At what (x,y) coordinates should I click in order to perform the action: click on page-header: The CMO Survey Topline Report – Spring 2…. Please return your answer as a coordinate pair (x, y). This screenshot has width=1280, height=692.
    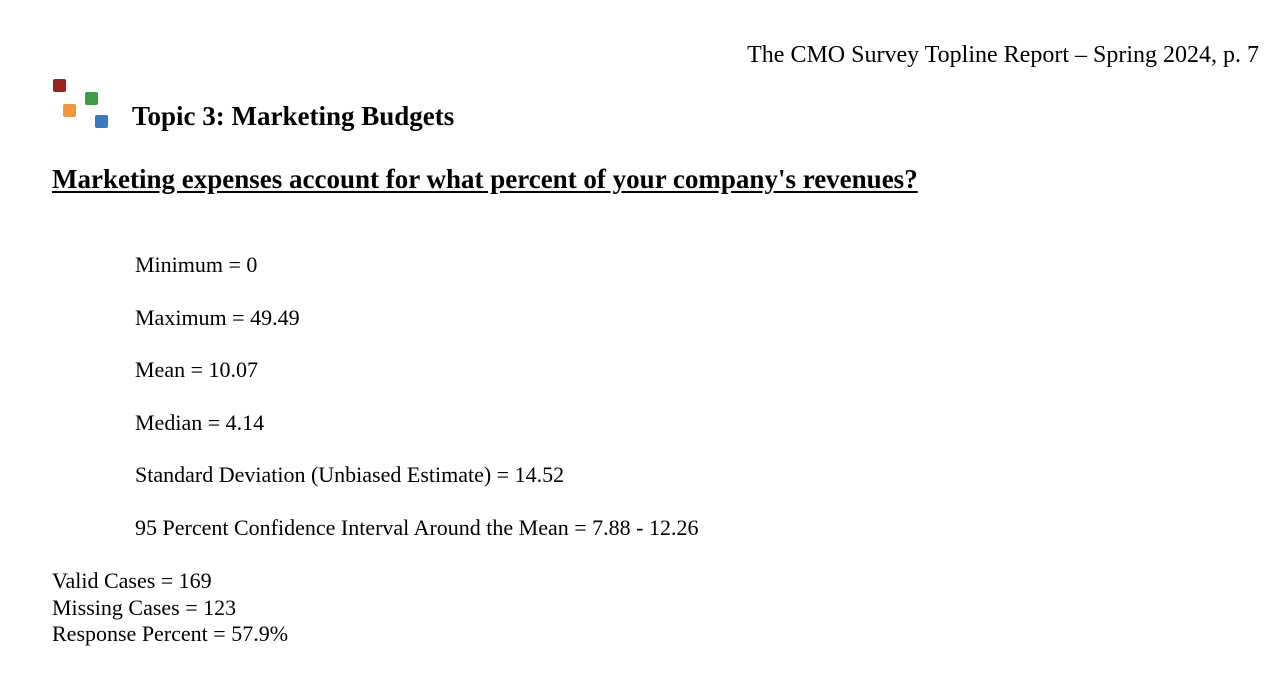
    Looking at the image, I should click on (1003, 55).